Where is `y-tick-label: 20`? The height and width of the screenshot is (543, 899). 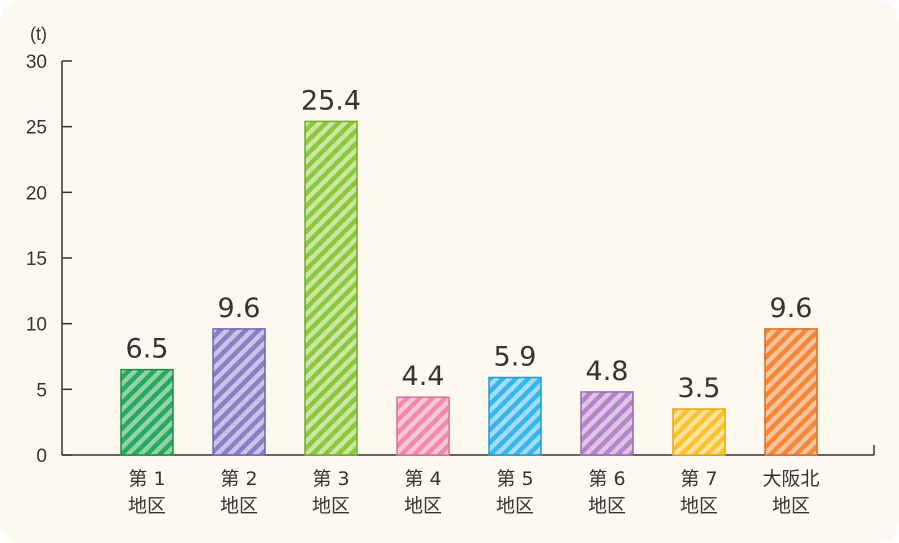
y-tick-label: 20 is located at coordinates (36, 193).